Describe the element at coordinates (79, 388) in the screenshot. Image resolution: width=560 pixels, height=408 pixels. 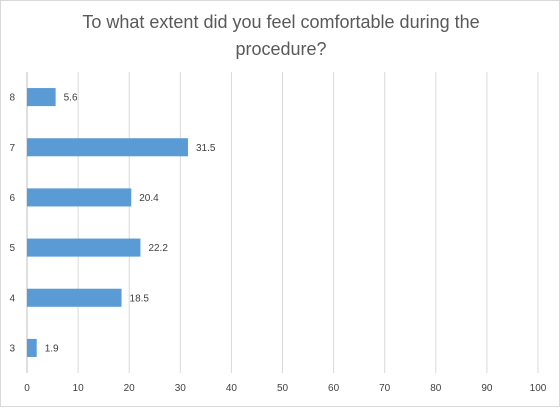
I see `x-tick-label: 10` at that location.